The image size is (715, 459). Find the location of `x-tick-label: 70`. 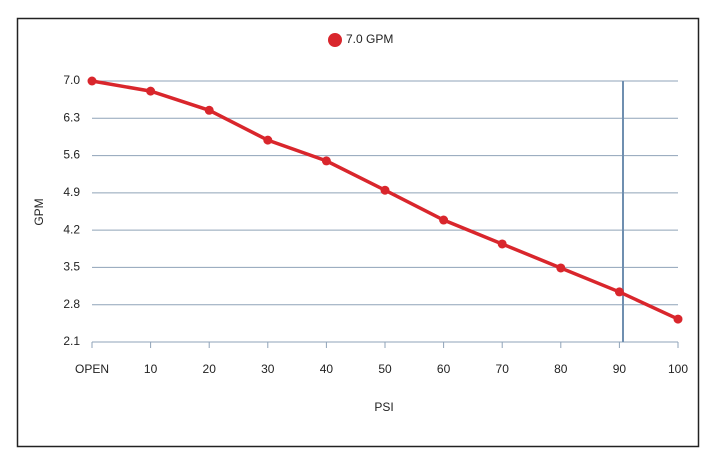

x-tick-label: 70 is located at coordinates (503, 369).